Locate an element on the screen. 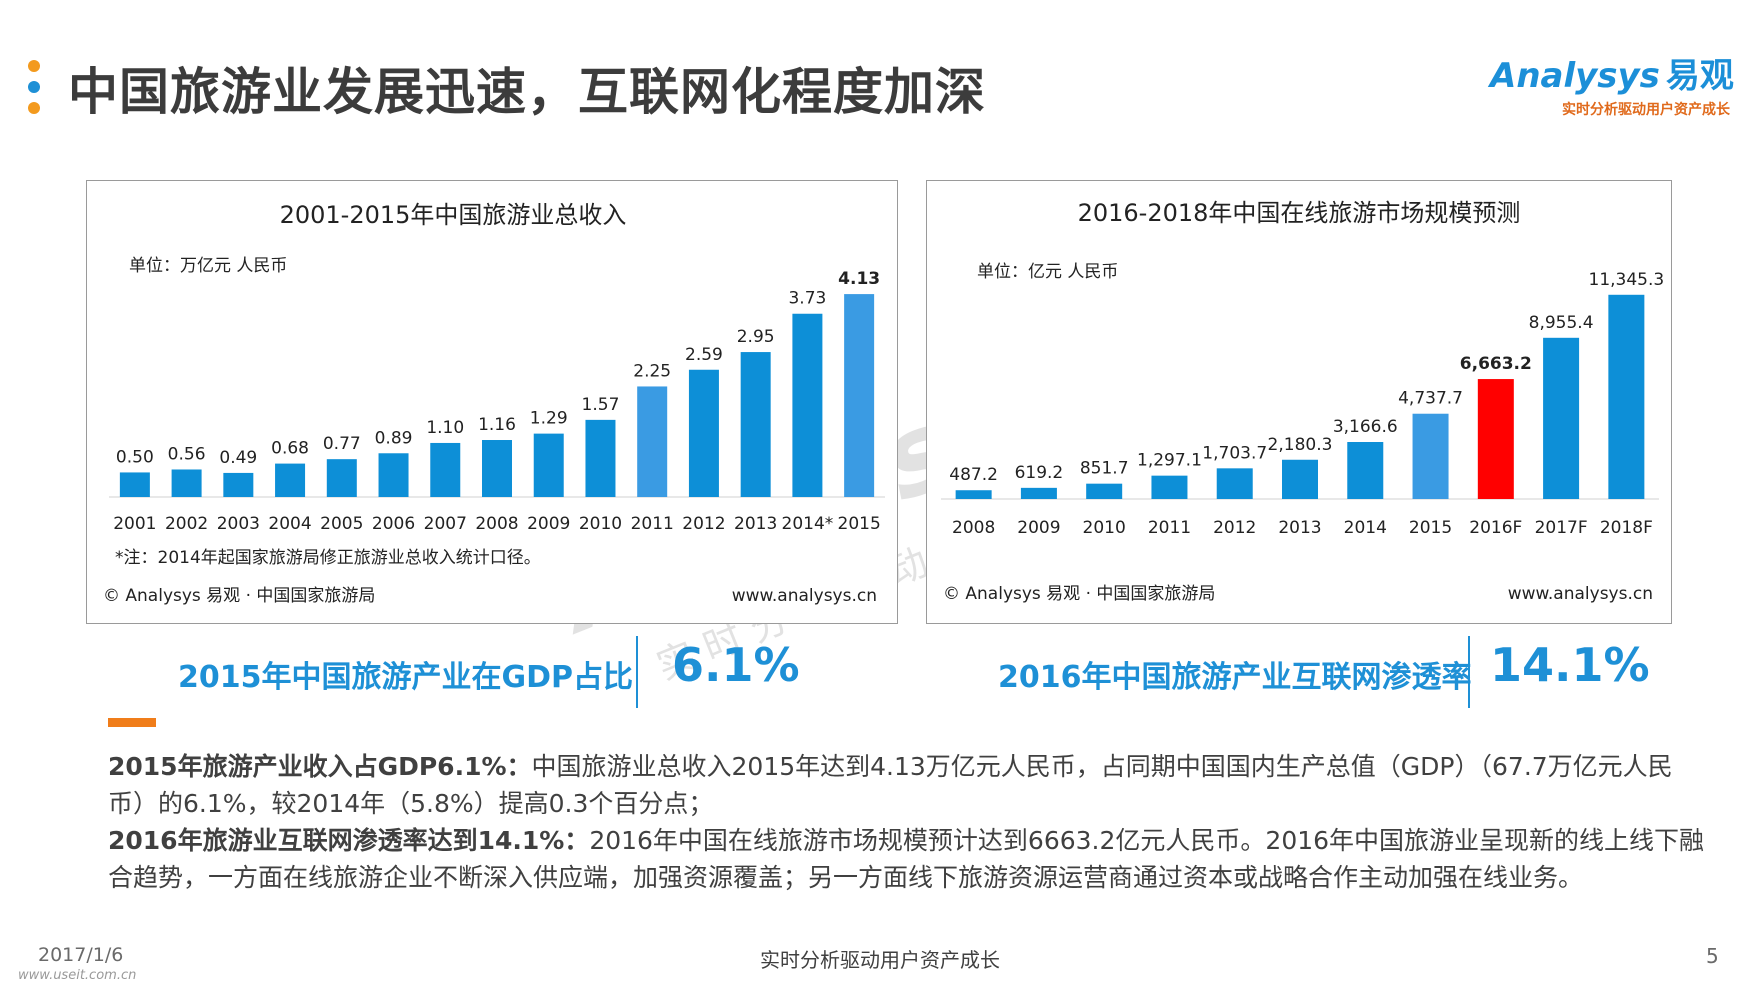 This screenshot has width=1760, height=990. bar-2014 is located at coordinates (1365, 470).